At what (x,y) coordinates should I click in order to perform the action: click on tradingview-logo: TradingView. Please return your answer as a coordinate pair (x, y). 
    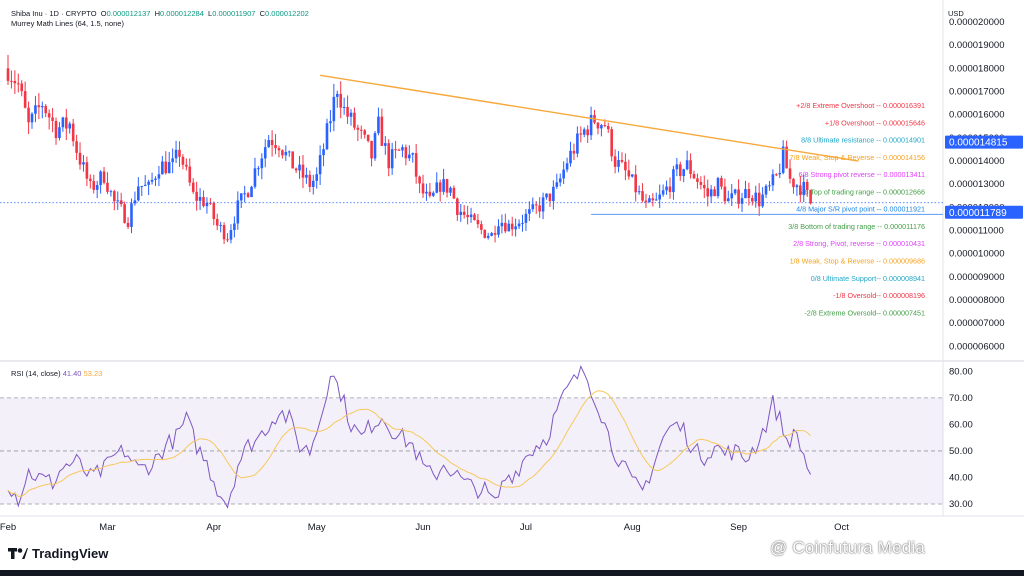
    Looking at the image, I should click on (58, 553).